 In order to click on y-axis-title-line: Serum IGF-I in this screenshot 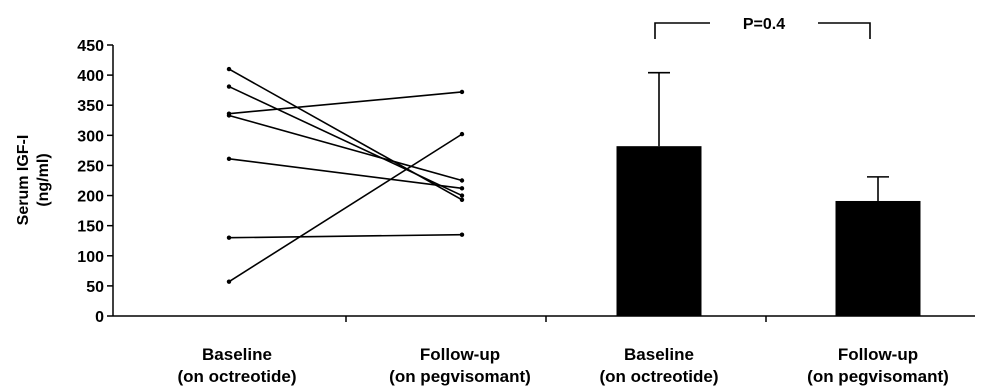, I will do `click(23, 180)`.